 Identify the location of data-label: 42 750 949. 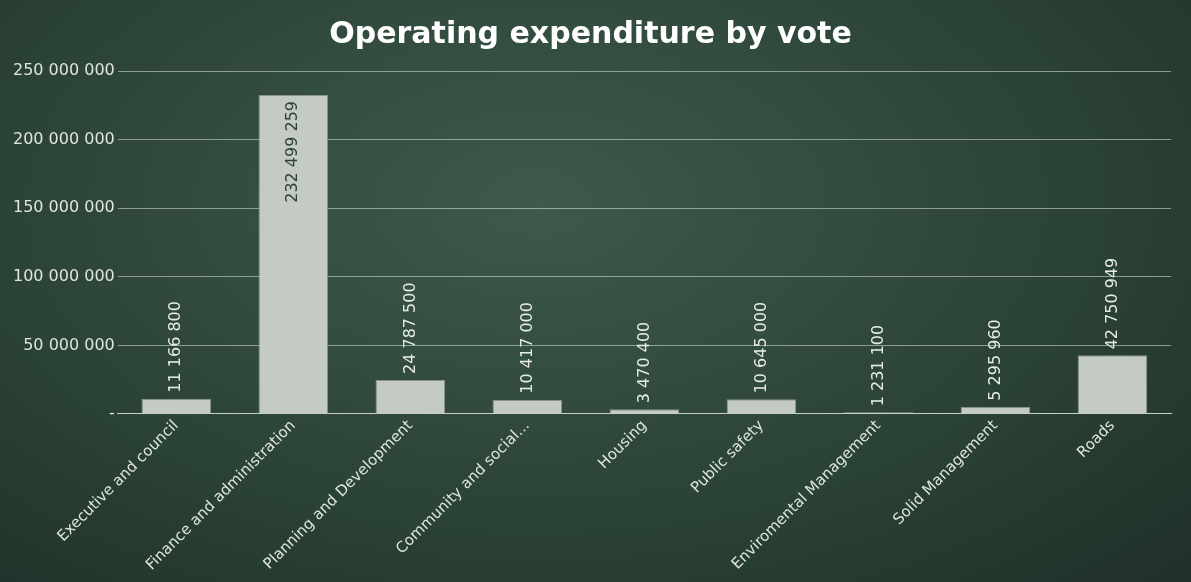
(1111, 303).